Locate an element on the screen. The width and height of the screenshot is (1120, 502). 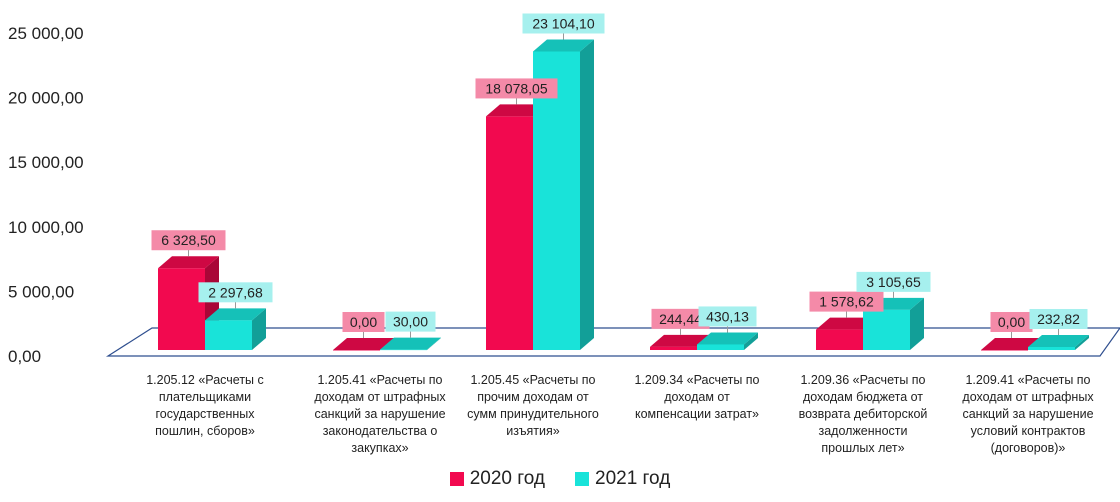
bar-side-s1-c4 is located at coordinates (917, 323).